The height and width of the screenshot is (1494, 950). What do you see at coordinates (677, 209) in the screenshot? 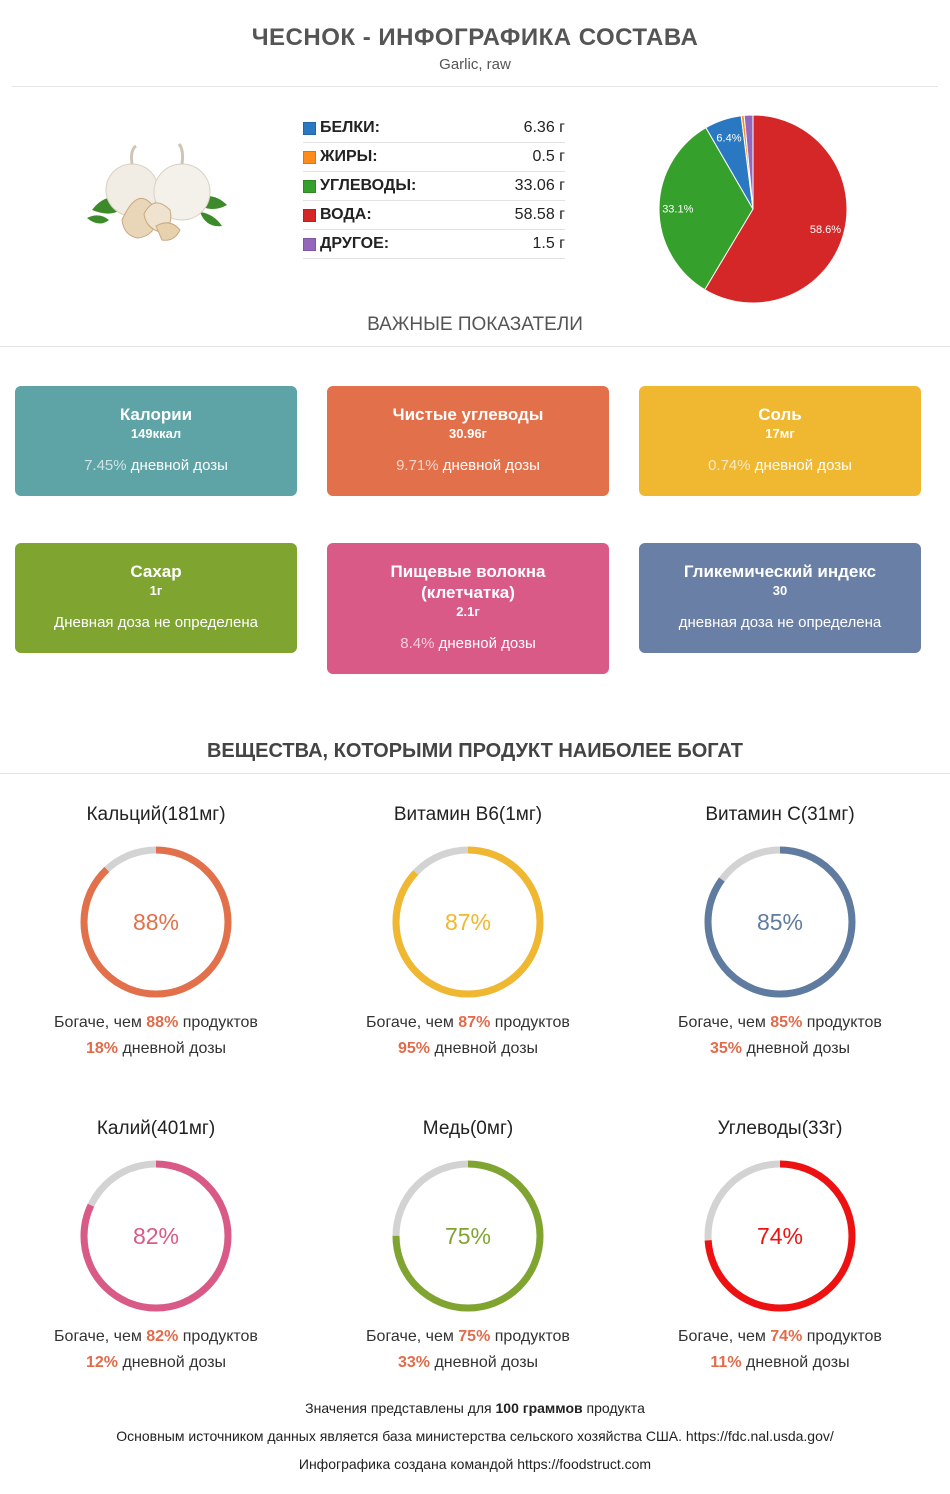
I see `pie-label: 33.1%` at bounding box center [677, 209].